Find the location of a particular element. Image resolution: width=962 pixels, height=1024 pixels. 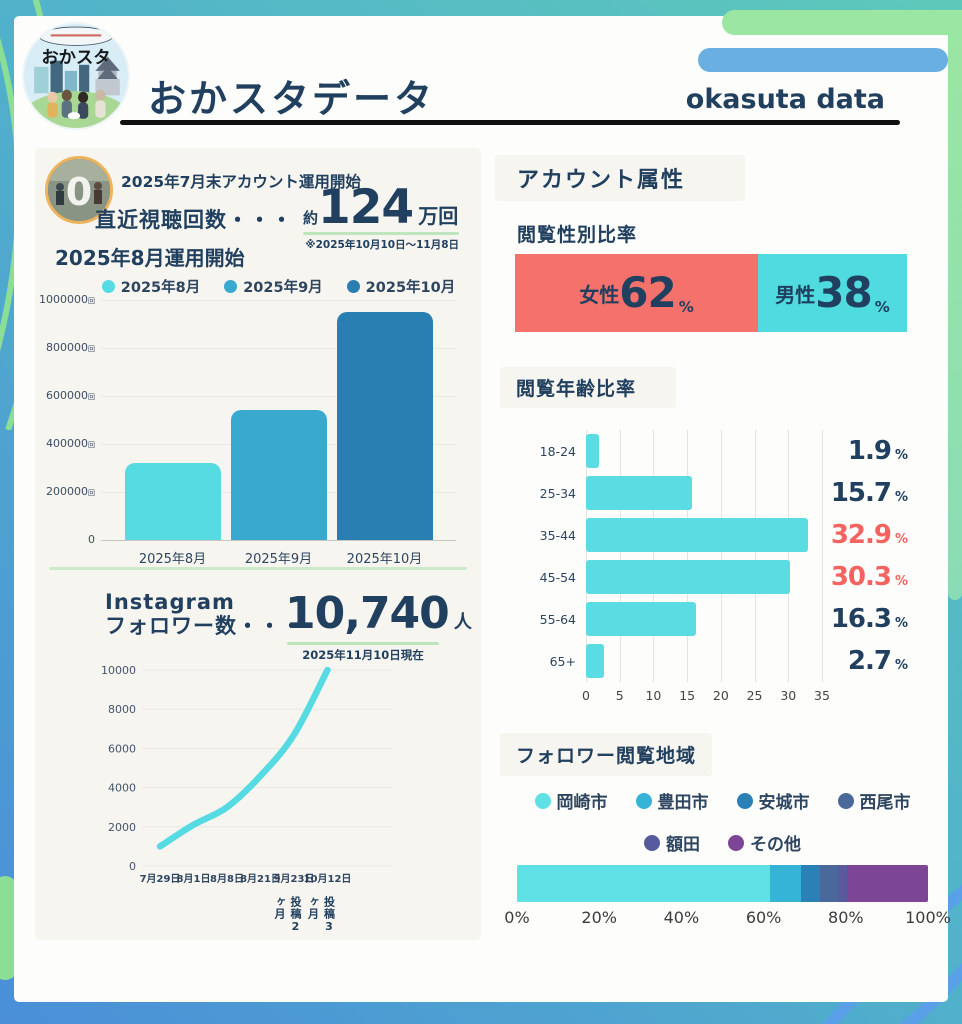

accent-pill-blue is located at coordinates (823, 60).